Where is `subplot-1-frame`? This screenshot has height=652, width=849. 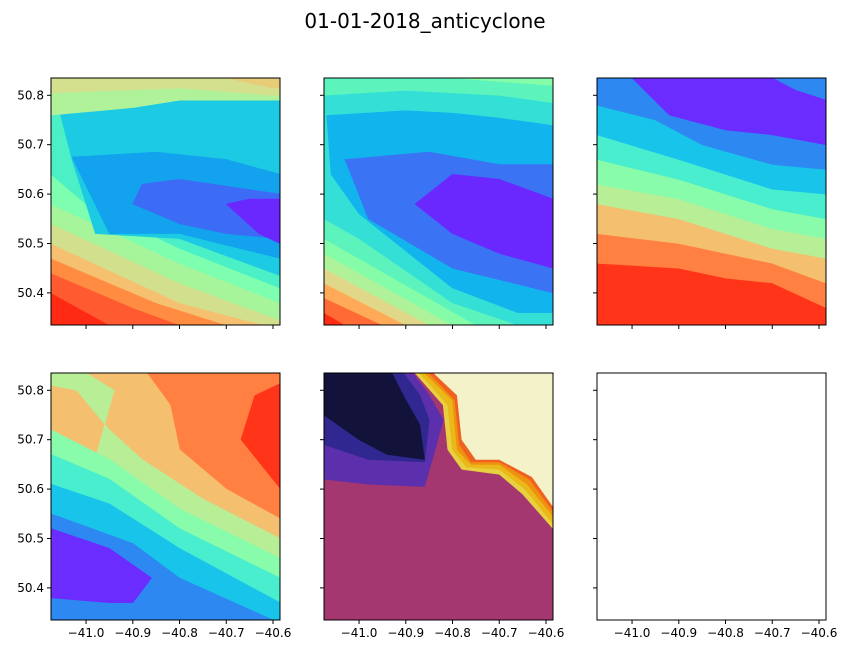 subplot-1-frame is located at coordinates (165, 201).